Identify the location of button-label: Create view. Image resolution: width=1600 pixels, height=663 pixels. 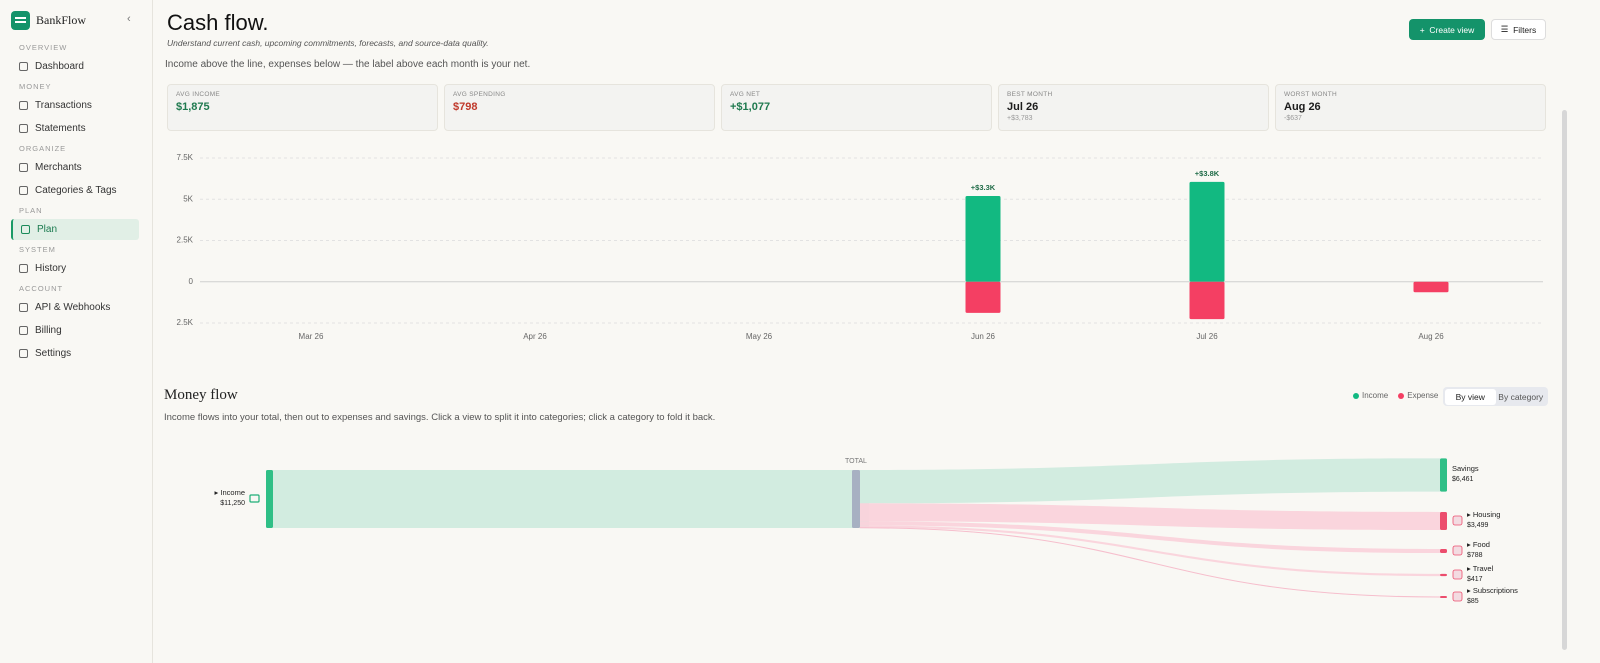
(1452, 29).